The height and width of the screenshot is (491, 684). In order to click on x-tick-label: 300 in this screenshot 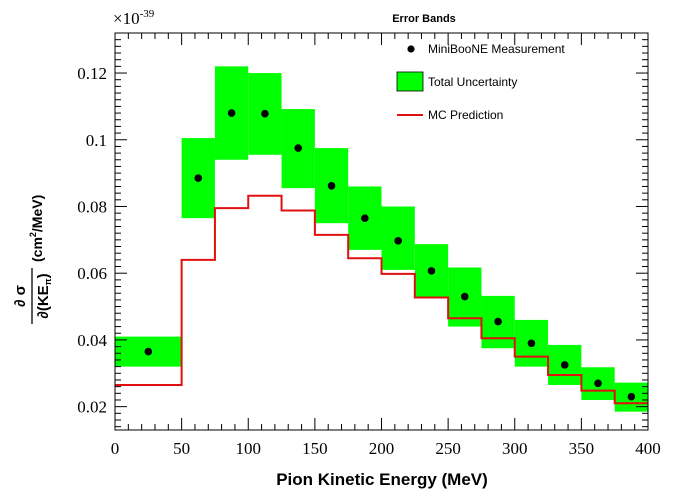, I will do `click(515, 448)`.